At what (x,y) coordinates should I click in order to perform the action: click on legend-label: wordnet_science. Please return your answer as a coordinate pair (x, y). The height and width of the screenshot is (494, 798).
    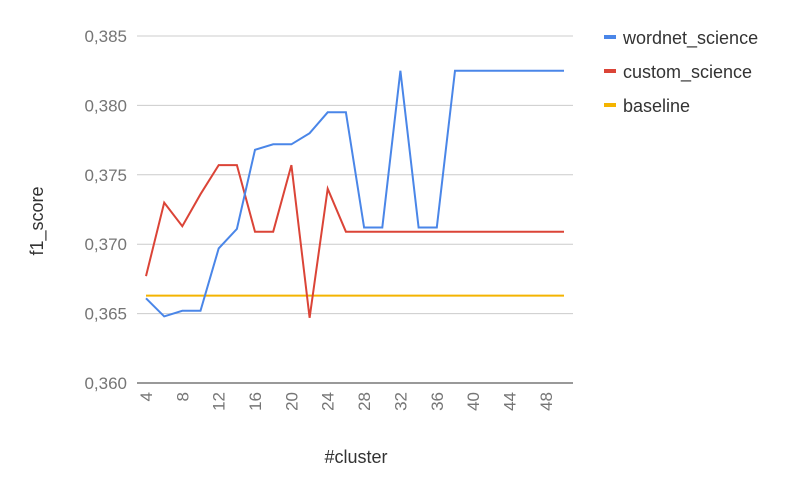
    Looking at the image, I should click on (690, 38).